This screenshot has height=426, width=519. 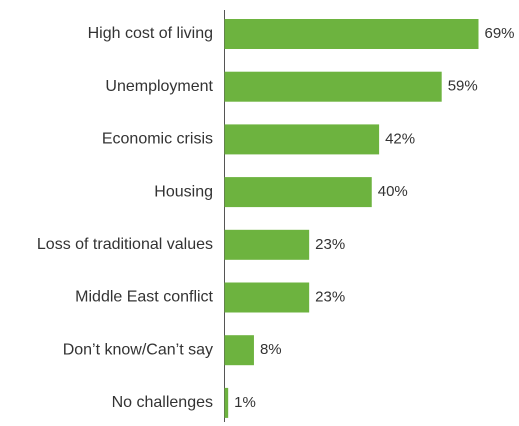 What do you see at coordinates (162, 402) in the screenshot?
I see `category-label-7: No challenges` at bounding box center [162, 402].